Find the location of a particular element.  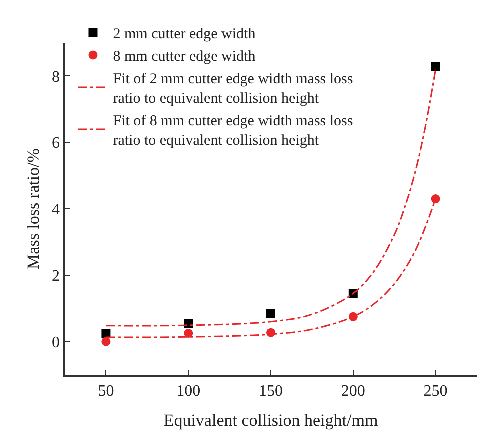

y-tick-label: 6 is located at coordinates (56, 143).